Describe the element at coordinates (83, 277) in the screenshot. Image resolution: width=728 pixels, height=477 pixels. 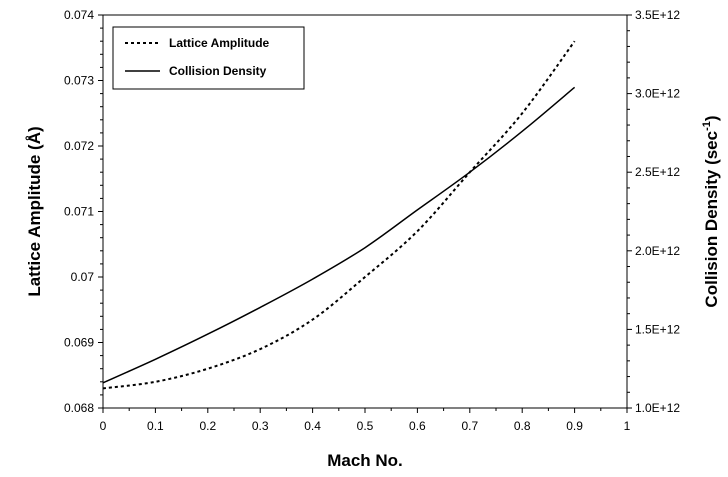
I see `y-tick-label: 0.07` at that location.